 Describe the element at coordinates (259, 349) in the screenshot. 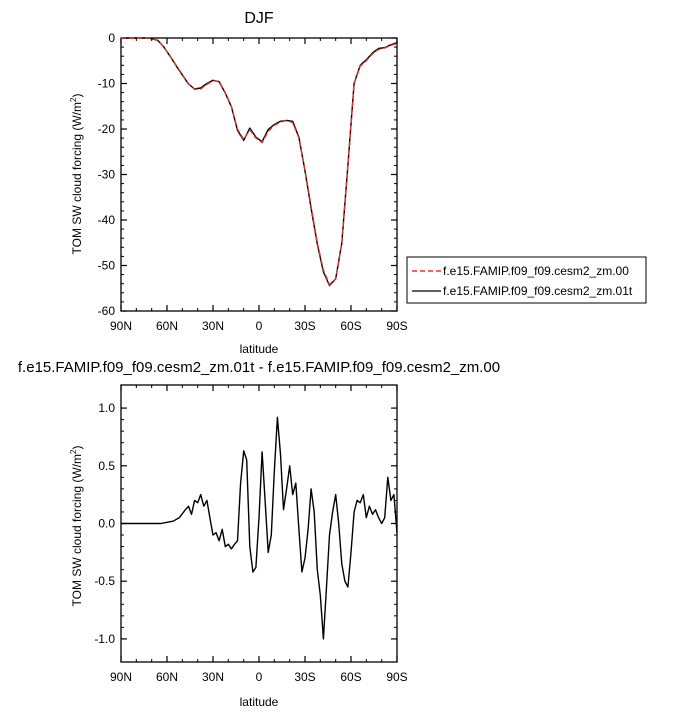

I see `top-x-axis-label: latitude` at that location.